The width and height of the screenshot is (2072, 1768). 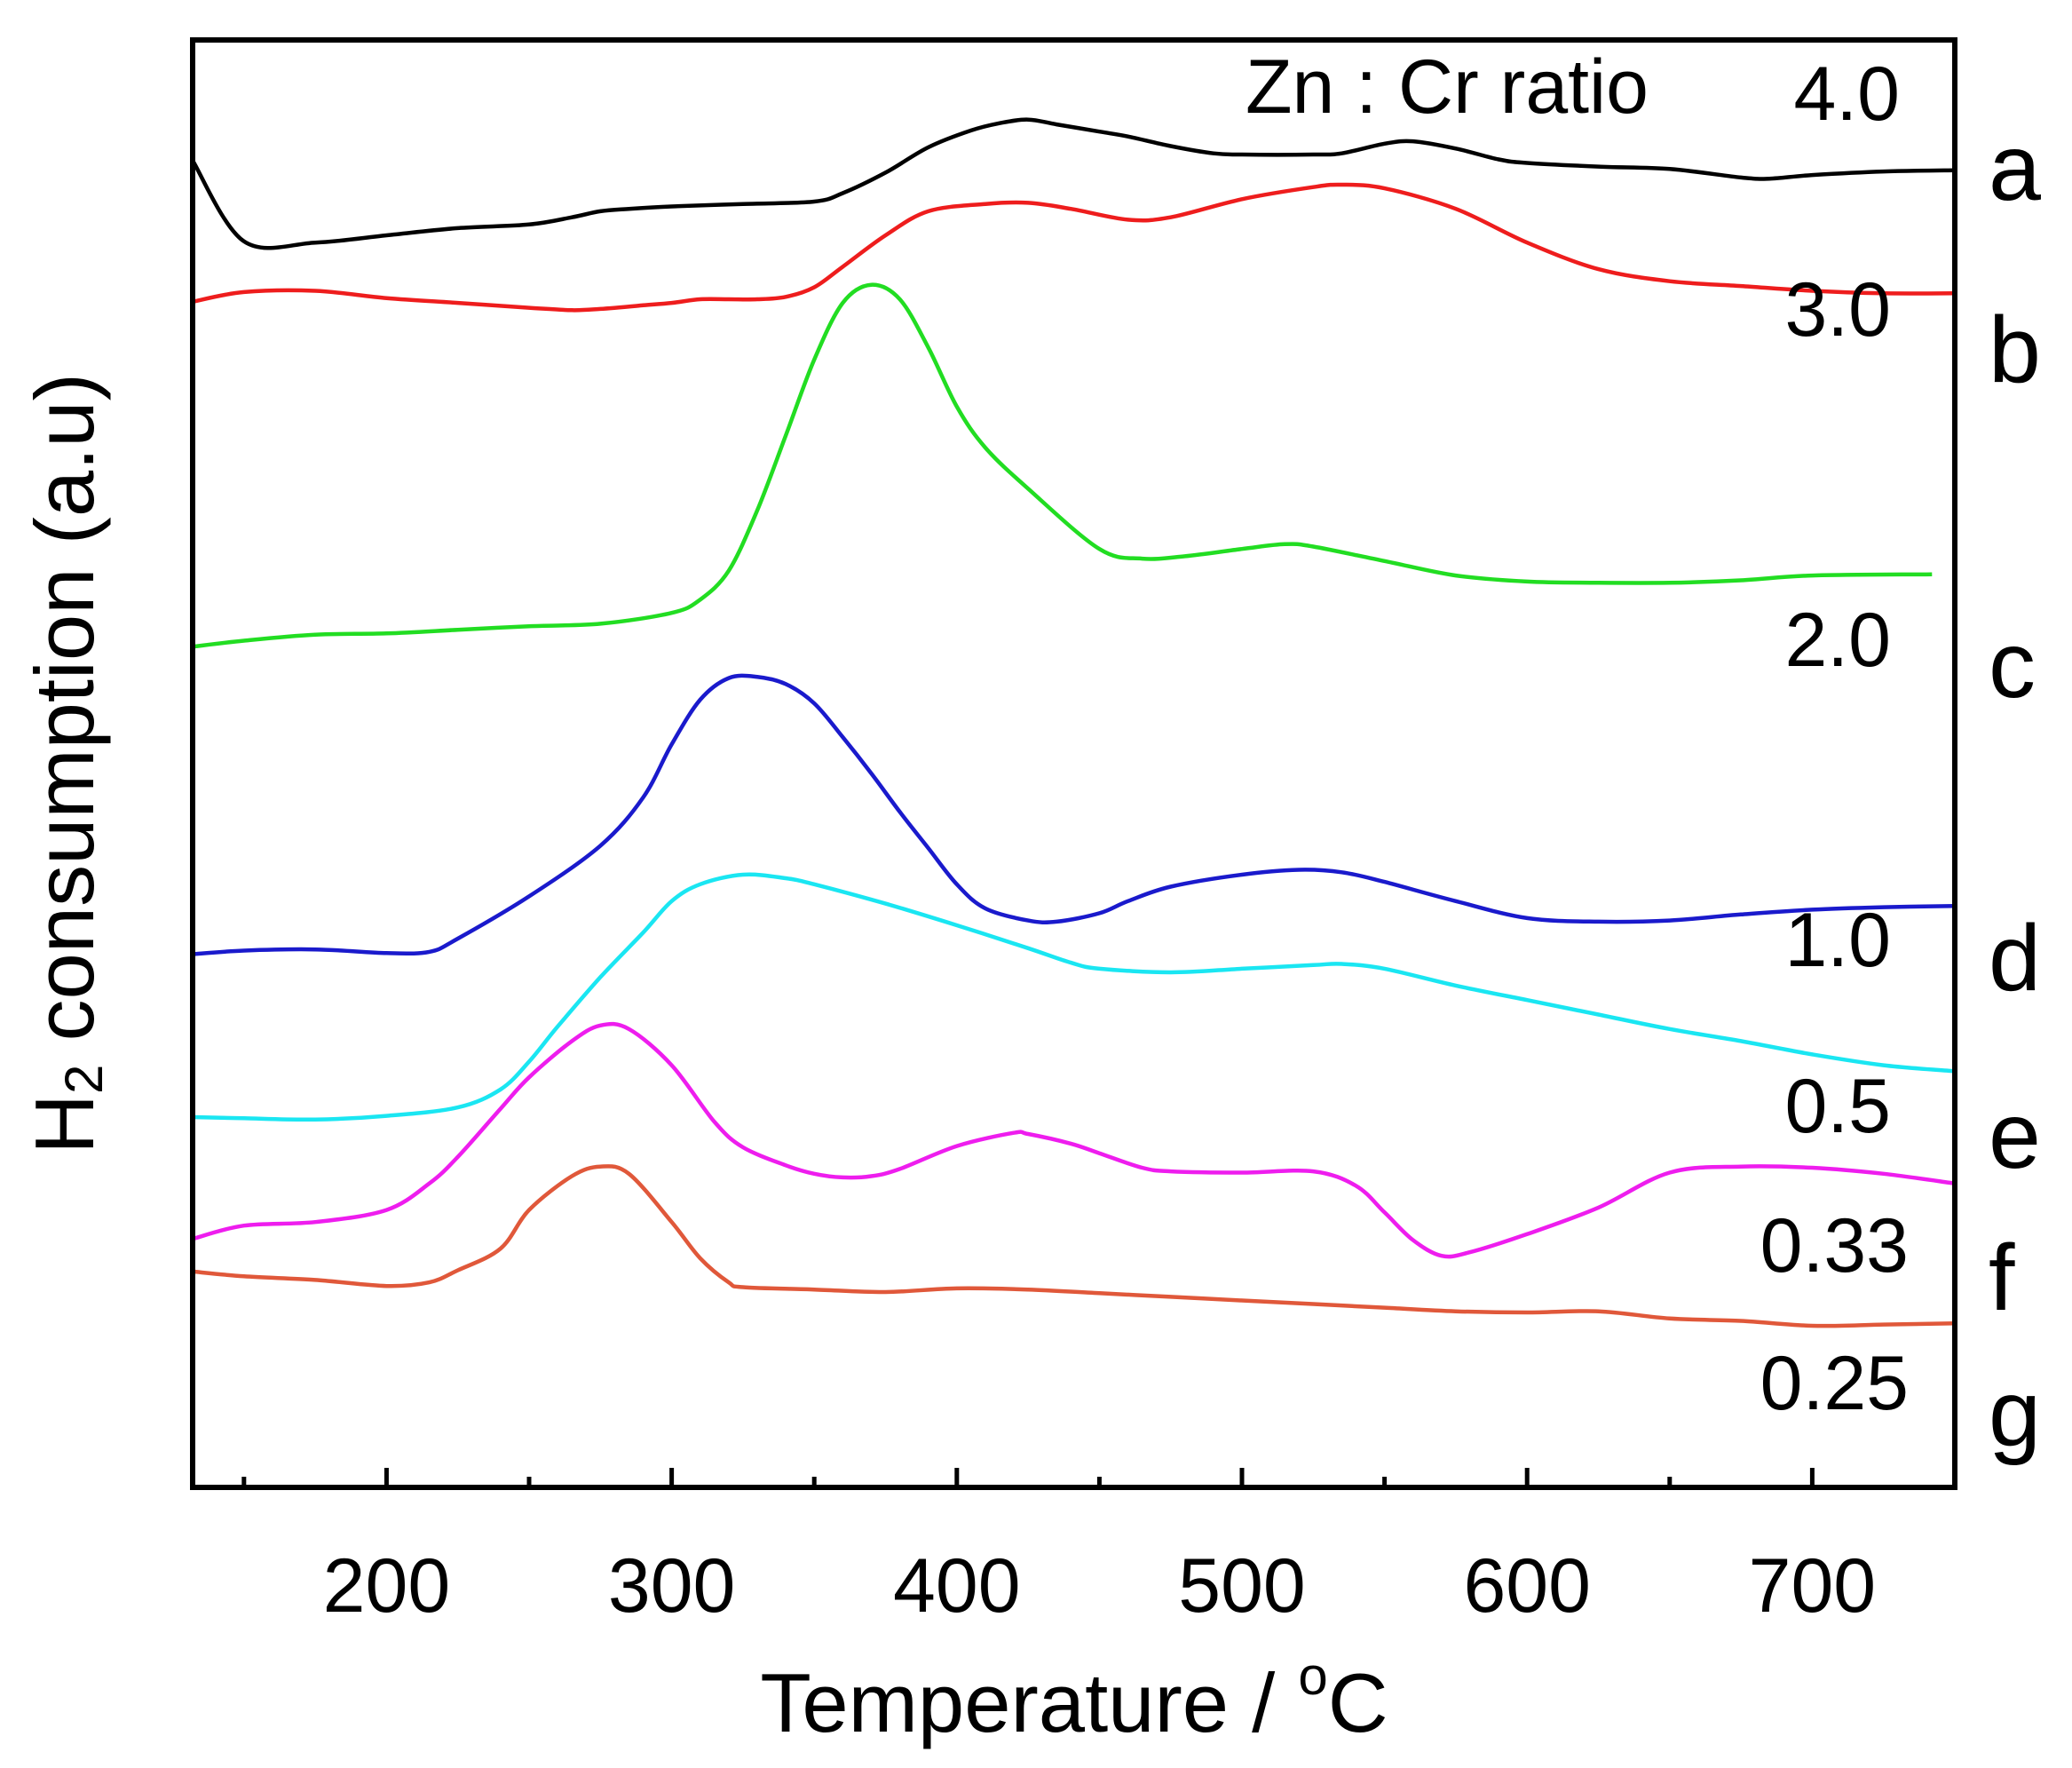 What do you see at coordinates (672, 1586) in the screenshot?
I see `x-tick-label: 300` at bounding box center [672, 1586].